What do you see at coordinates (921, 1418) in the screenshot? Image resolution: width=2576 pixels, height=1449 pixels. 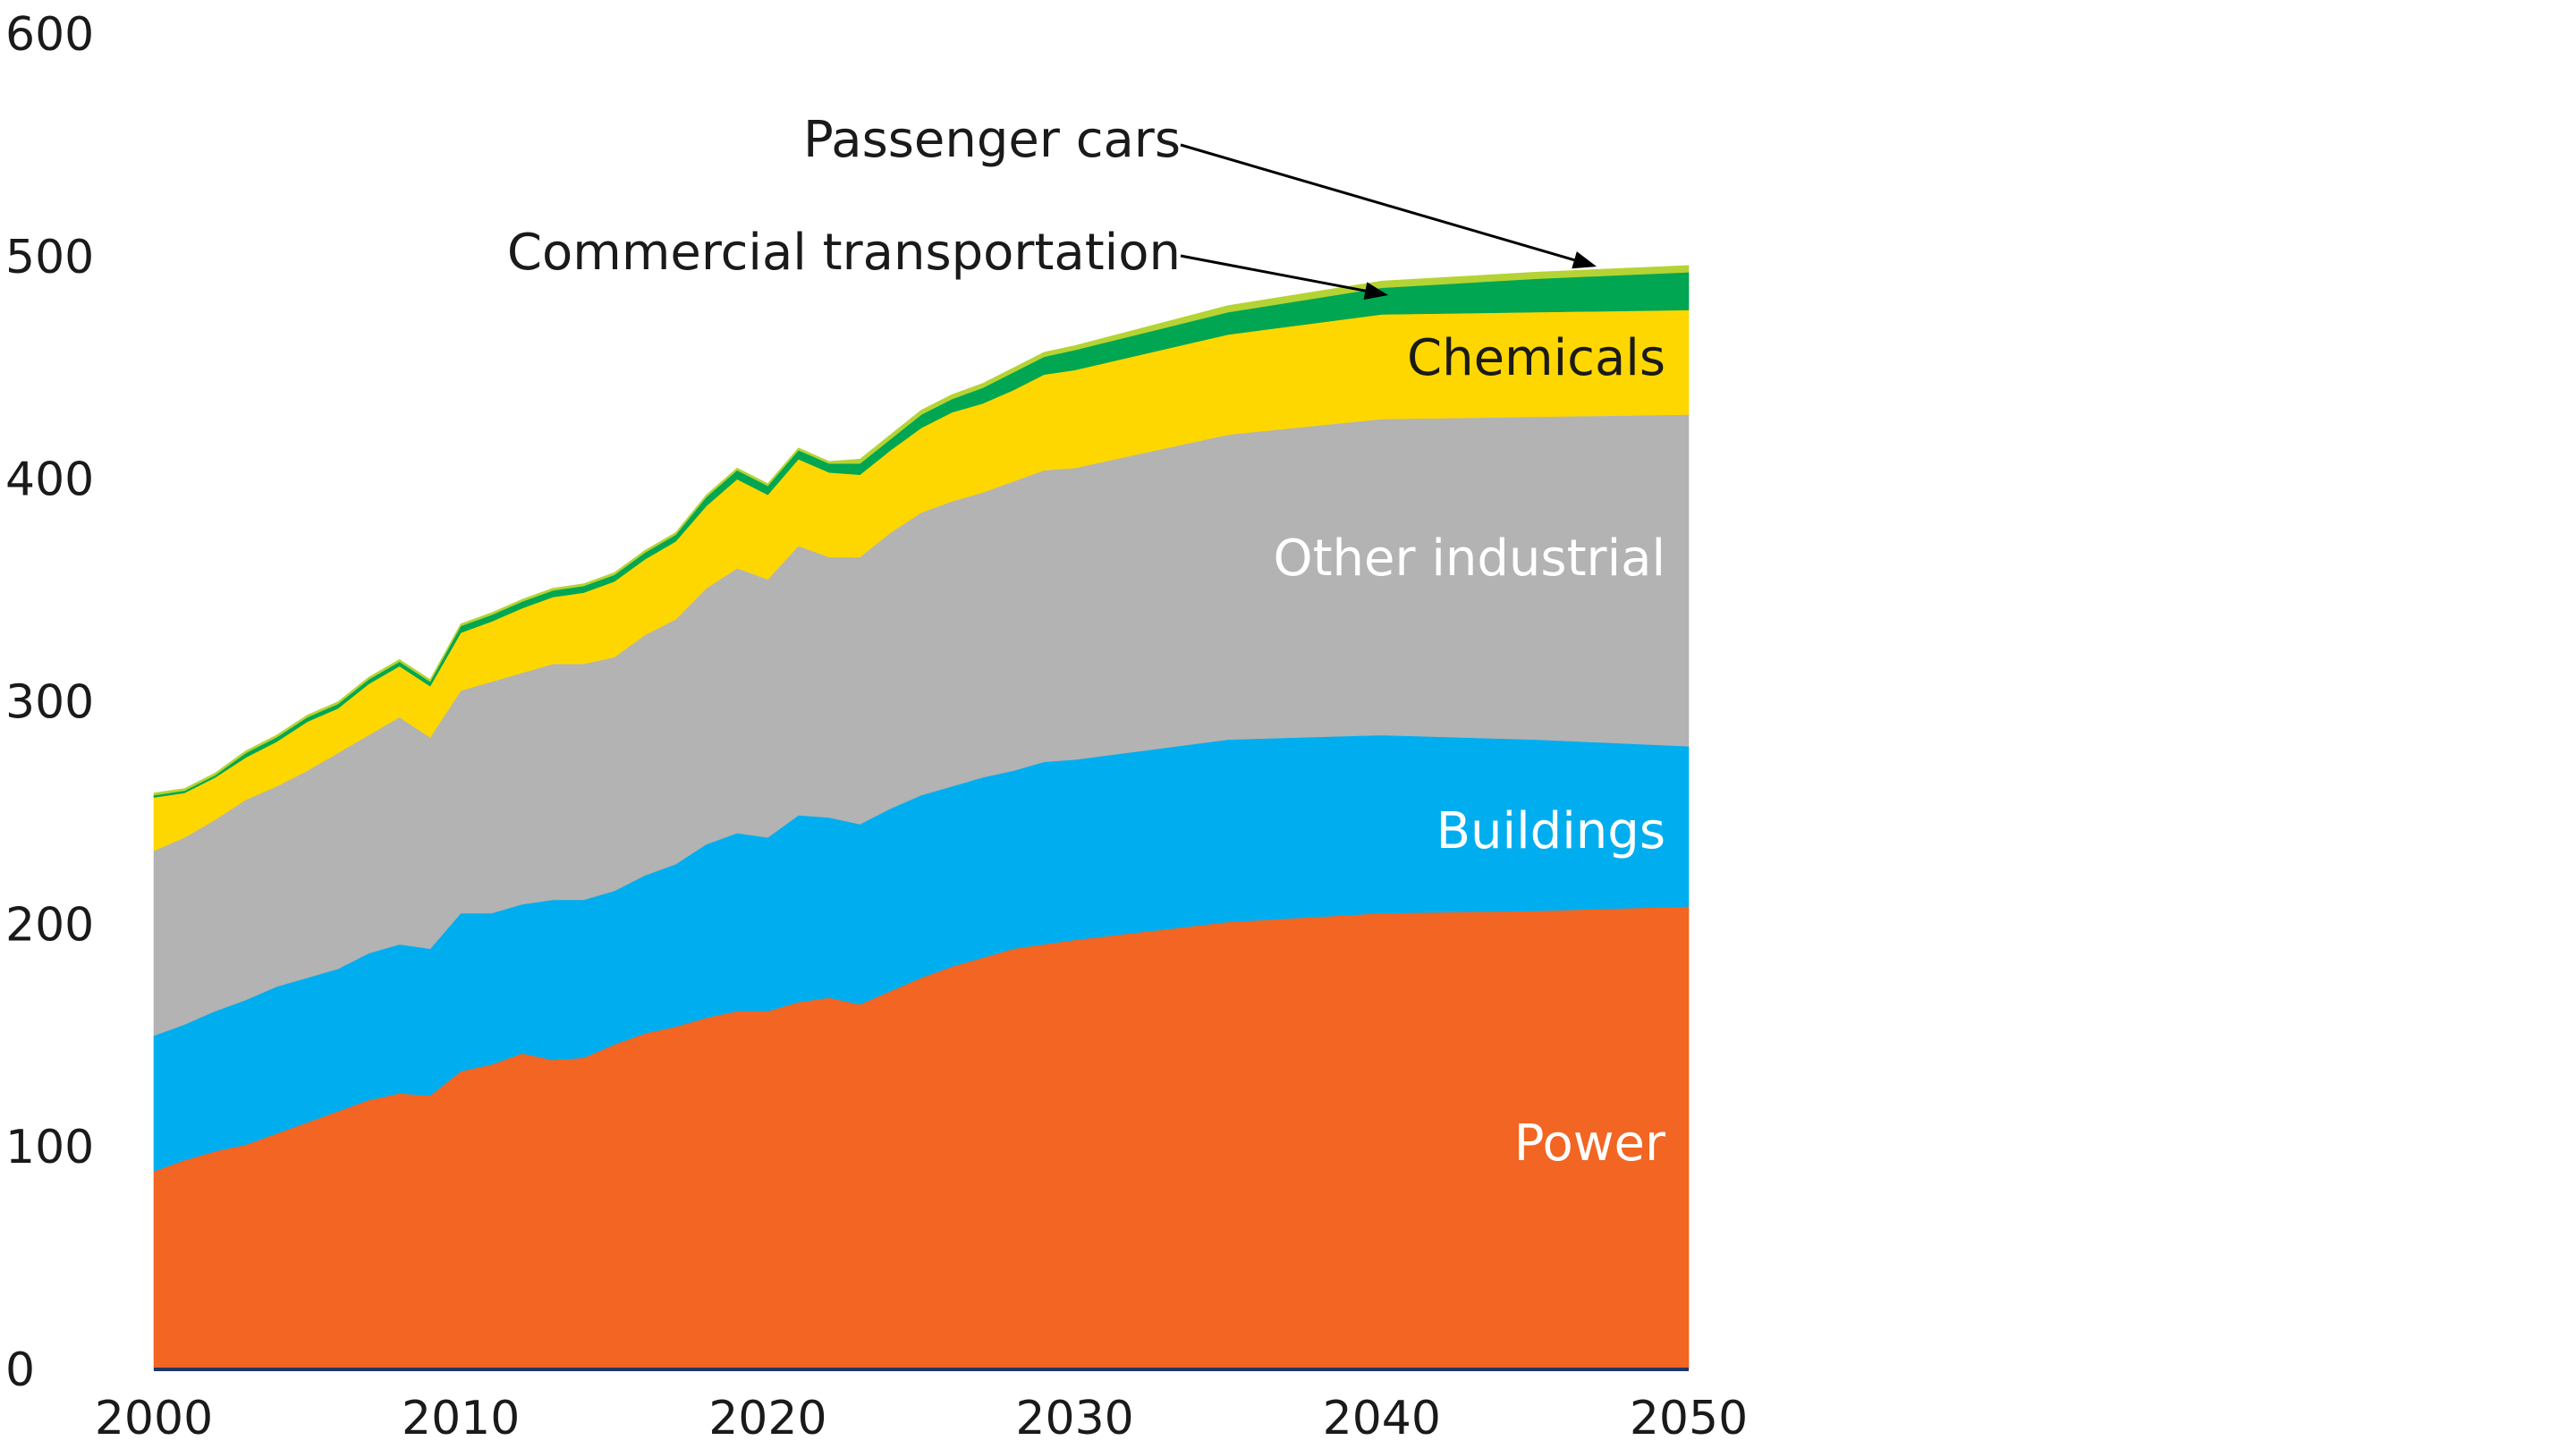 I see `x-axis: 2000 2010 2020 2030 2040 2050` at bounding box center [921, 1418].